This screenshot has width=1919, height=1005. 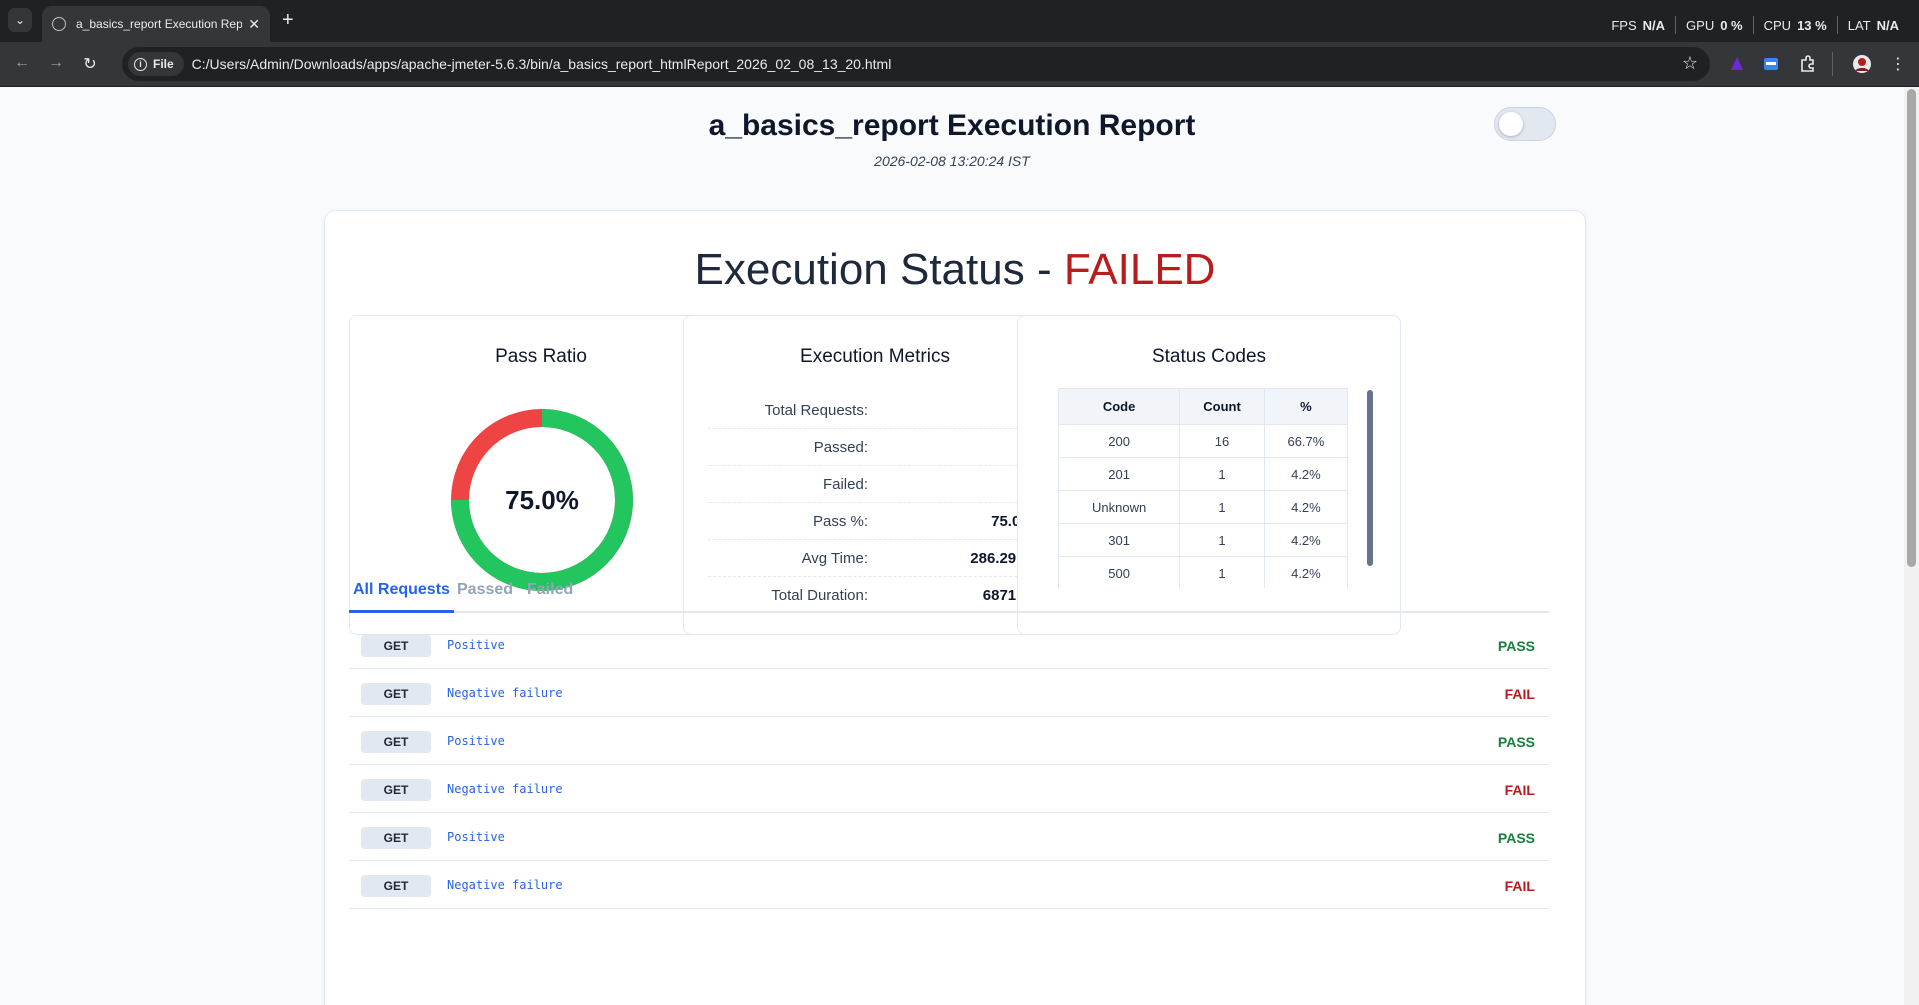 What do you see at coordinates (952, 125) in the screenshot?
I see `report-title: a_basics_report Execution Report` at bounding box center [952, 125].